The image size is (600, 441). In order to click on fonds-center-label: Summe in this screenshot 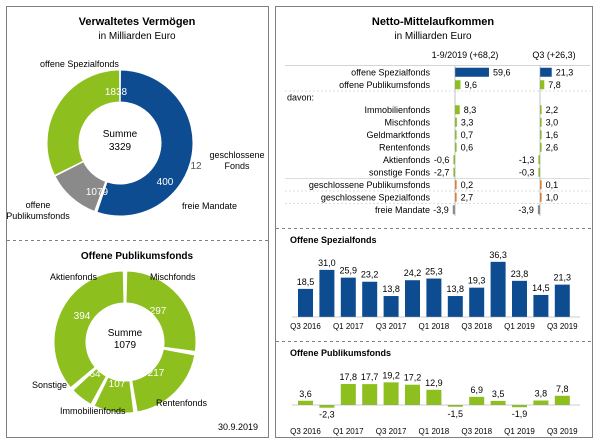, I will do `click(125, 333)`.